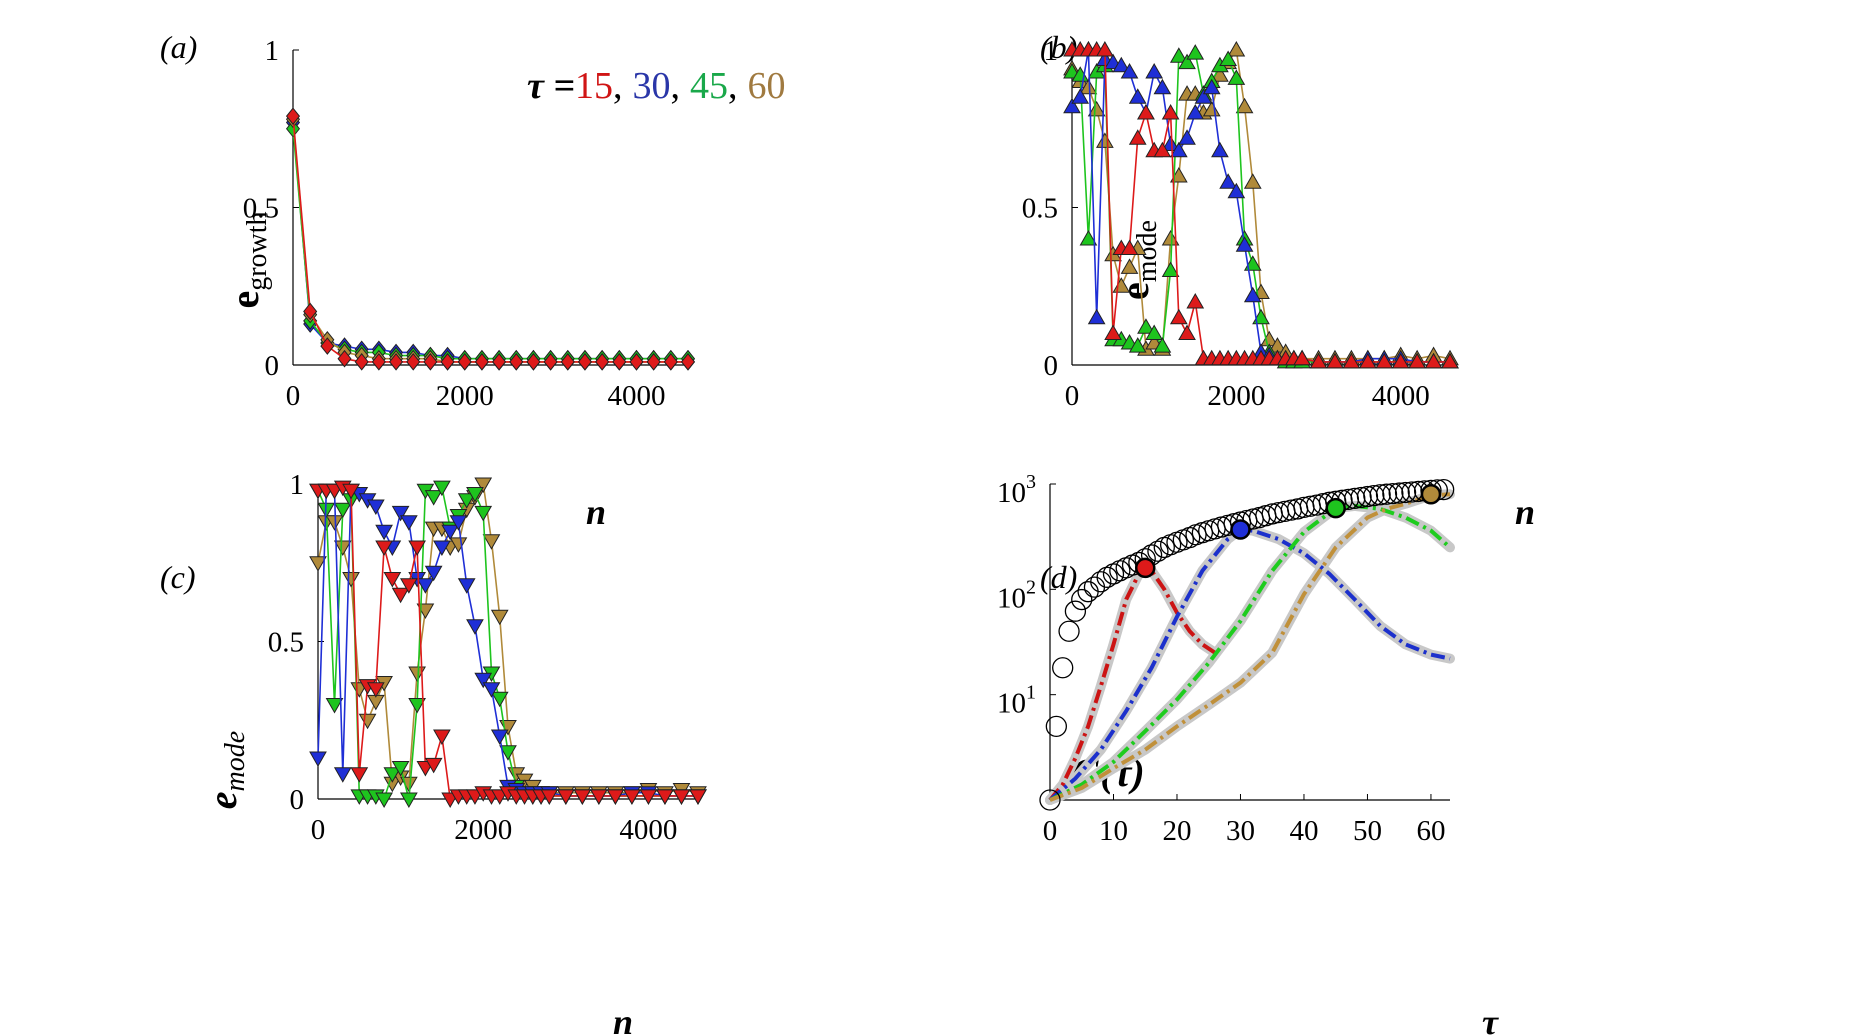 The image size is (1853, 1036). What do you see at coordinates (257, 250) in the screenshot?
I see `ylabel-subscript: growth` at bounding box center [257, 250].